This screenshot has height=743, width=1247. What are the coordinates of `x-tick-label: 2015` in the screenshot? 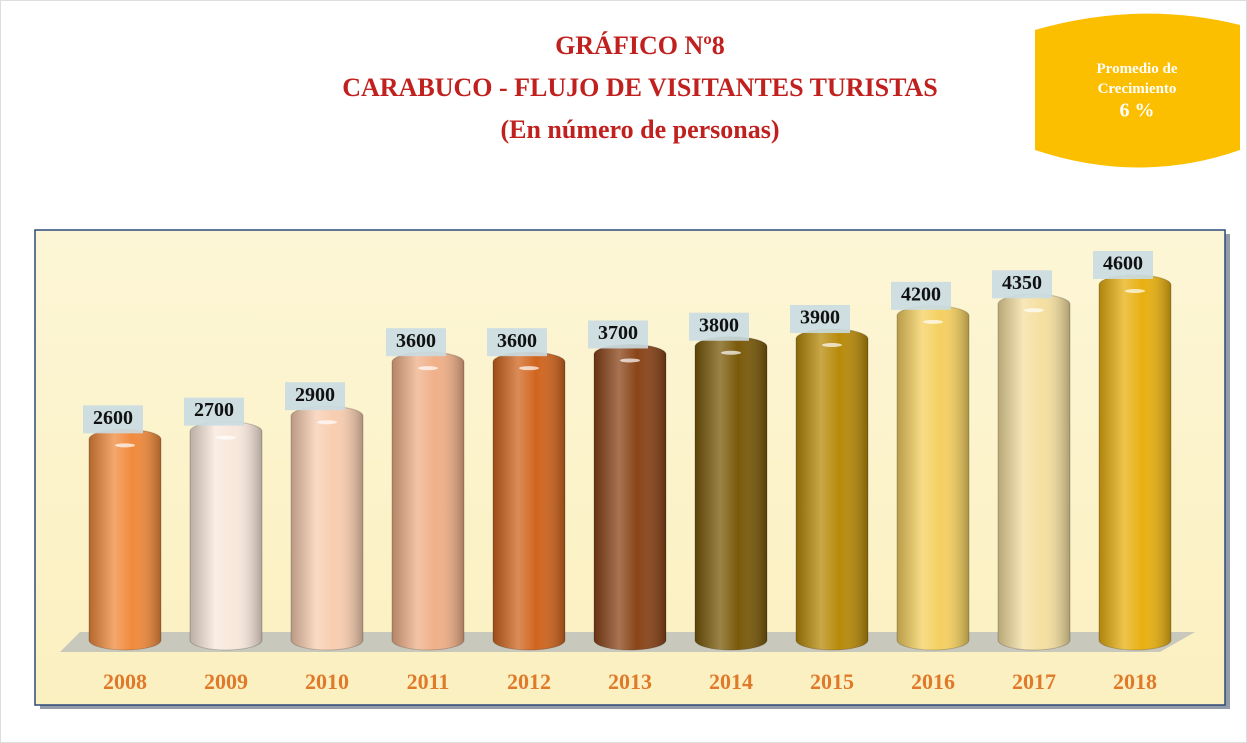 It's located at (832, 681).